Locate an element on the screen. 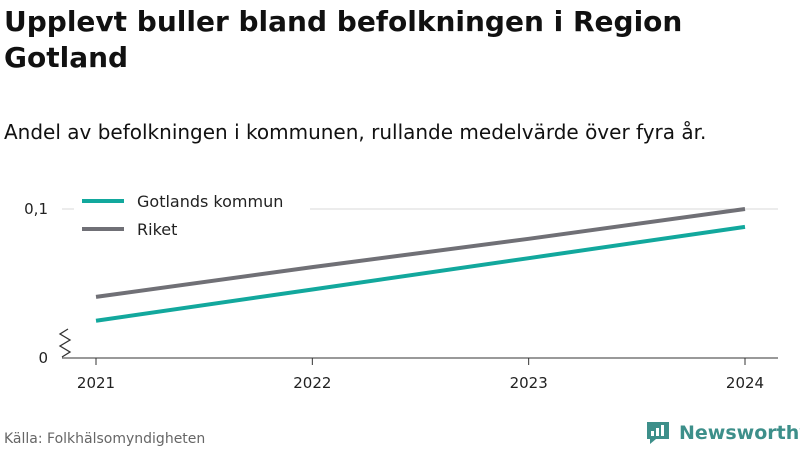 The image size is (800, 450). y-tick-label-1: 0,1 is located at coordinates (36, 209).